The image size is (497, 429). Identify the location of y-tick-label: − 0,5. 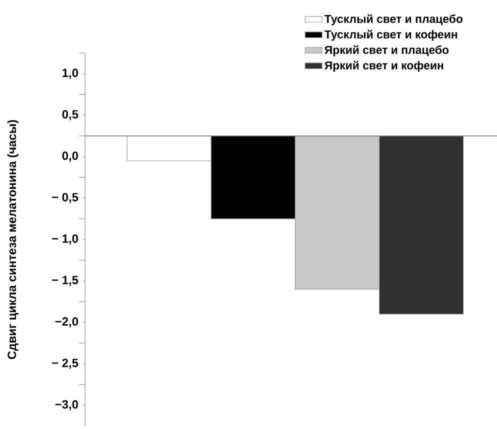
(65, 198).